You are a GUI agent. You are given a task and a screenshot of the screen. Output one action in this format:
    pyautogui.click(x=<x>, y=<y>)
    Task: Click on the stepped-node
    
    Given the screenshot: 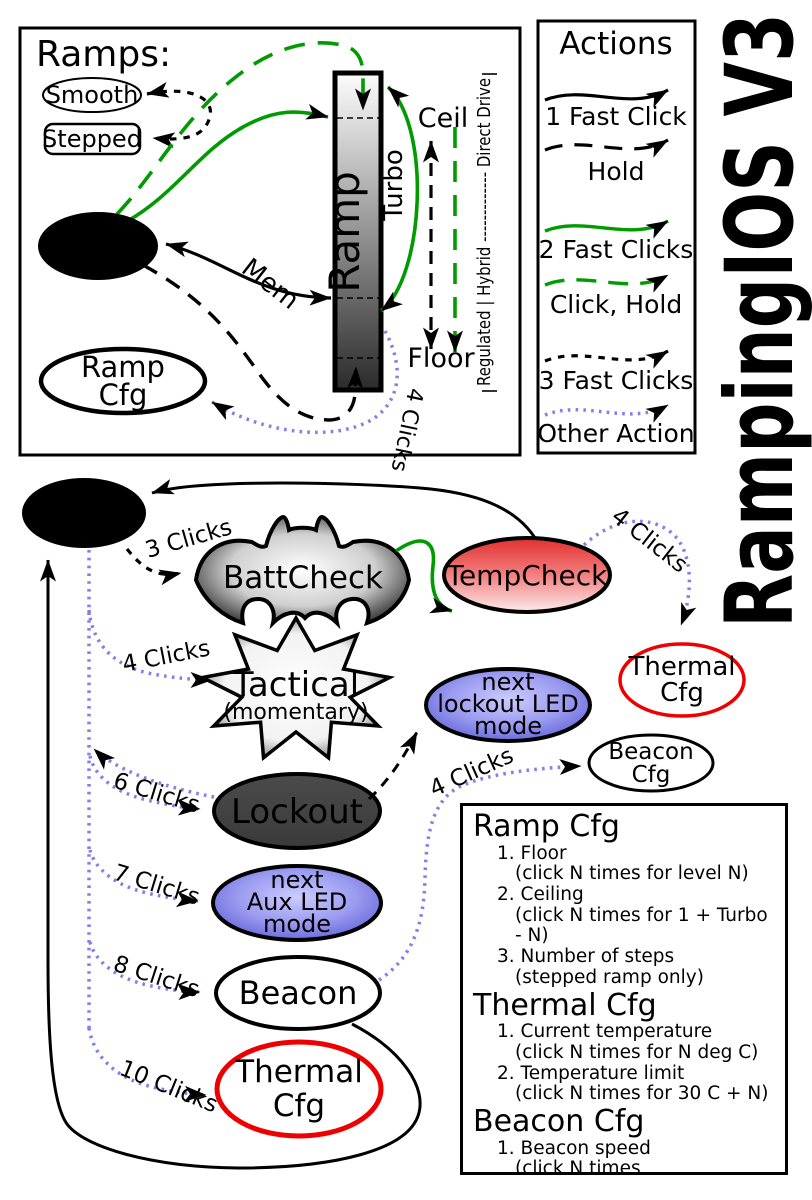 What is the action you would take?
    pyautogui.click(x=92, y=139)
    